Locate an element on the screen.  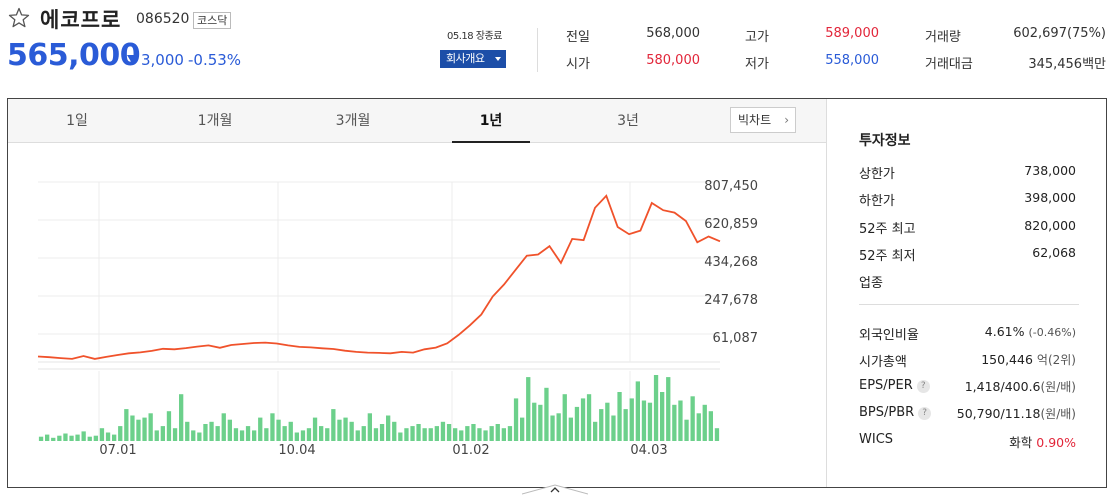
open-value: 580,000 is located at coordinates (673, 60).